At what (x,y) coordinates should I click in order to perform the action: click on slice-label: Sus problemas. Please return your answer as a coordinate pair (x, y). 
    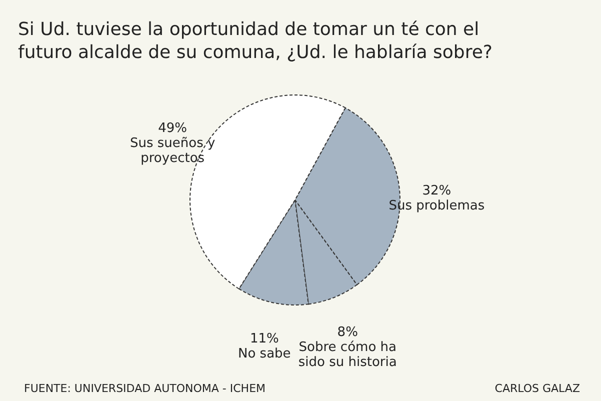
    Looking at the image, I should click on (436, 206).